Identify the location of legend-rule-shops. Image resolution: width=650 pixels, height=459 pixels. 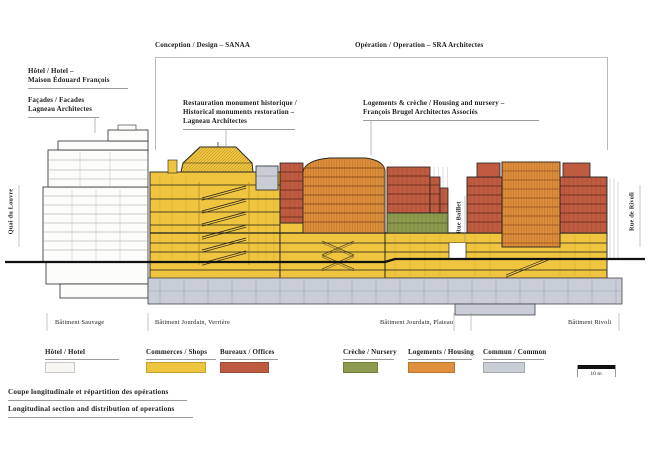
(181, 359).